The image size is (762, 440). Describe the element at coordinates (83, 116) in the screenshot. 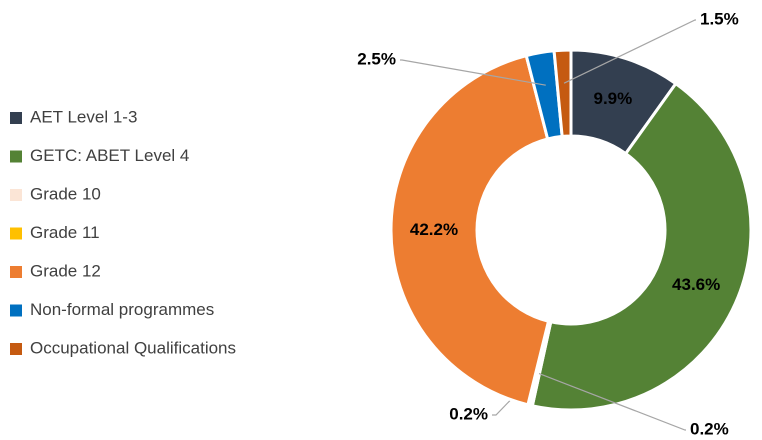

I see `legend-label: AET Level 1-3` at that location.